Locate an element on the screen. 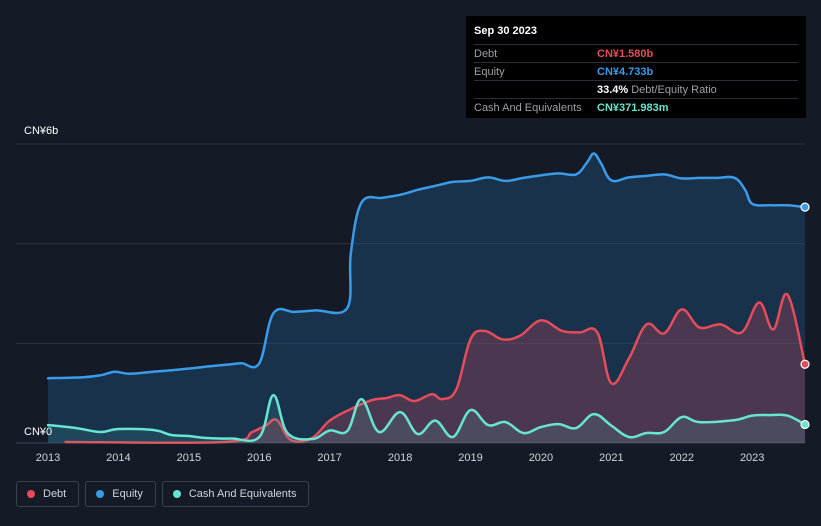 The width and height of the screenshot is (821, 526). equity-end-marker is located at coordinates (805, 207).